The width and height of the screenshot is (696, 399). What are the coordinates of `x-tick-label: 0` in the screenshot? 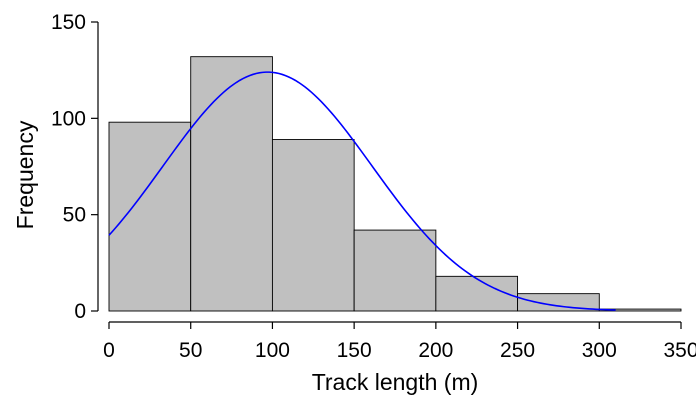 It's located at (109, 350).